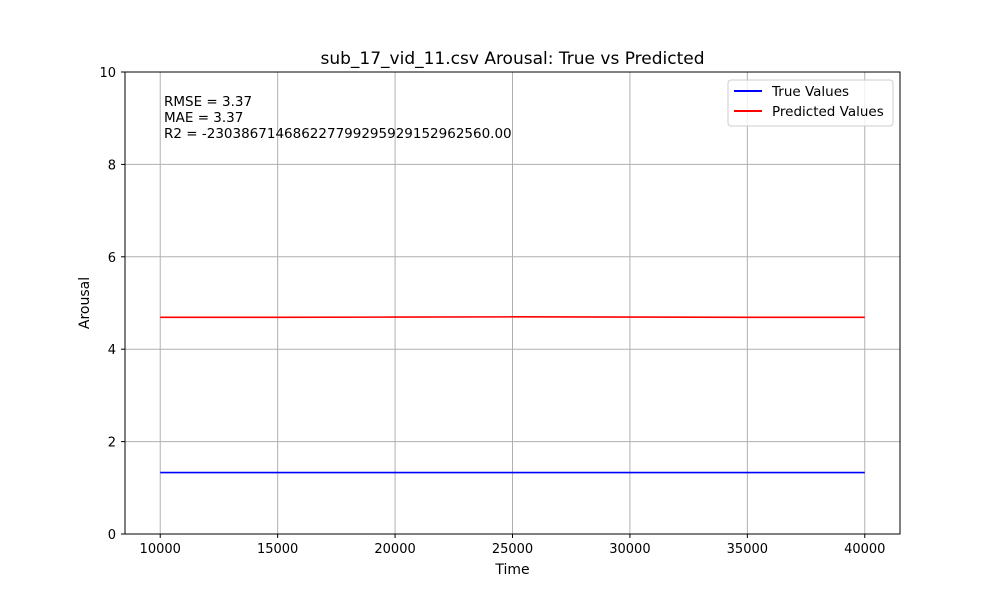 The height and width of the screenshot is (600, 1000). Describe the element at coordinates (112, 165) in the screenshot. I see `y-tick-label: 8` at that location.